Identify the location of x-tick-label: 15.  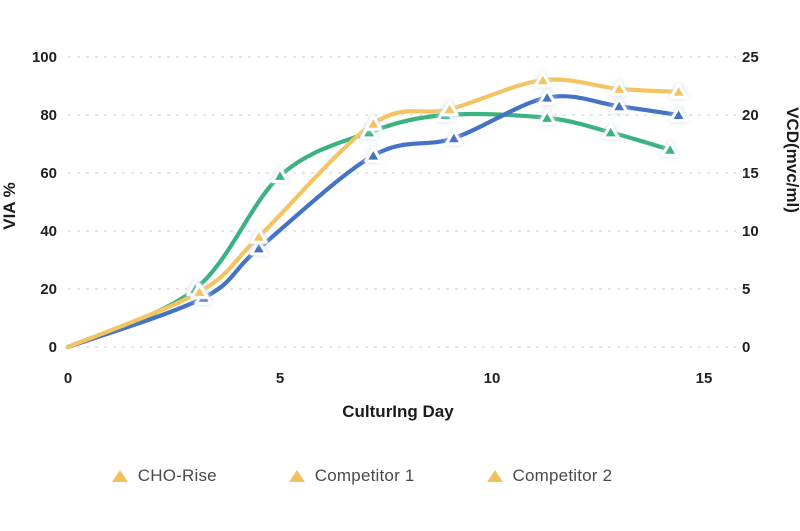
(704, 378).